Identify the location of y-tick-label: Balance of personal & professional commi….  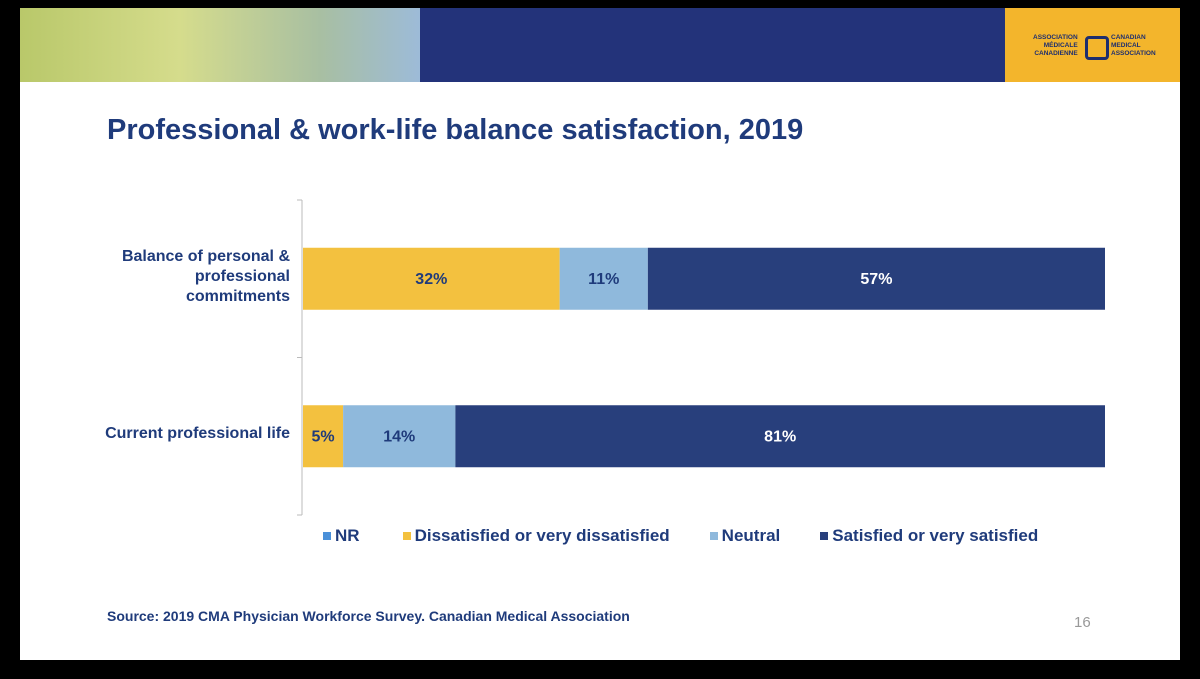
(205, 276).